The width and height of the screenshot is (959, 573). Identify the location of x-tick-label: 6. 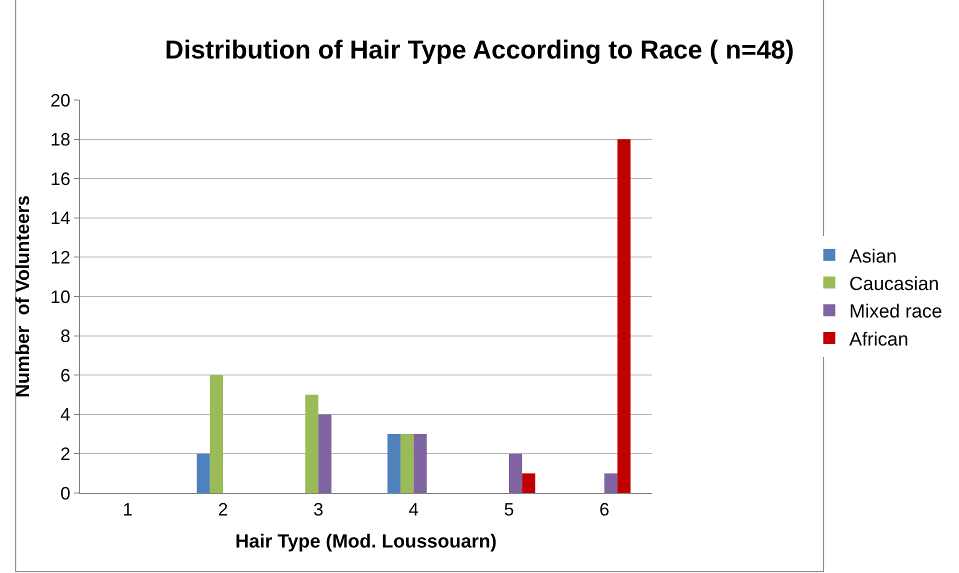
(604, 510).